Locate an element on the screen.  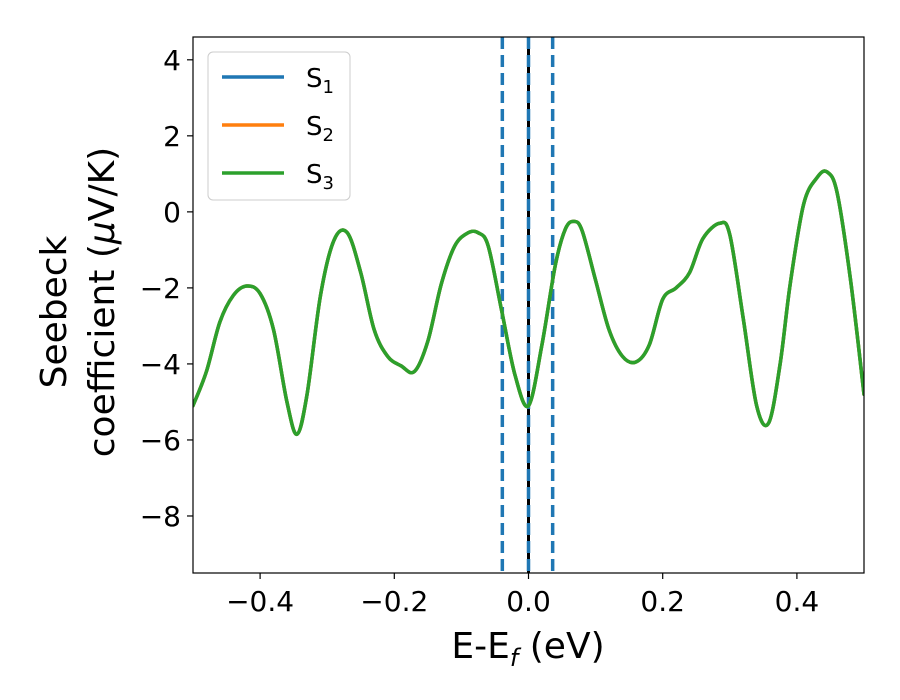
y-tick-label: −6 is located at coordinates (160, 440).